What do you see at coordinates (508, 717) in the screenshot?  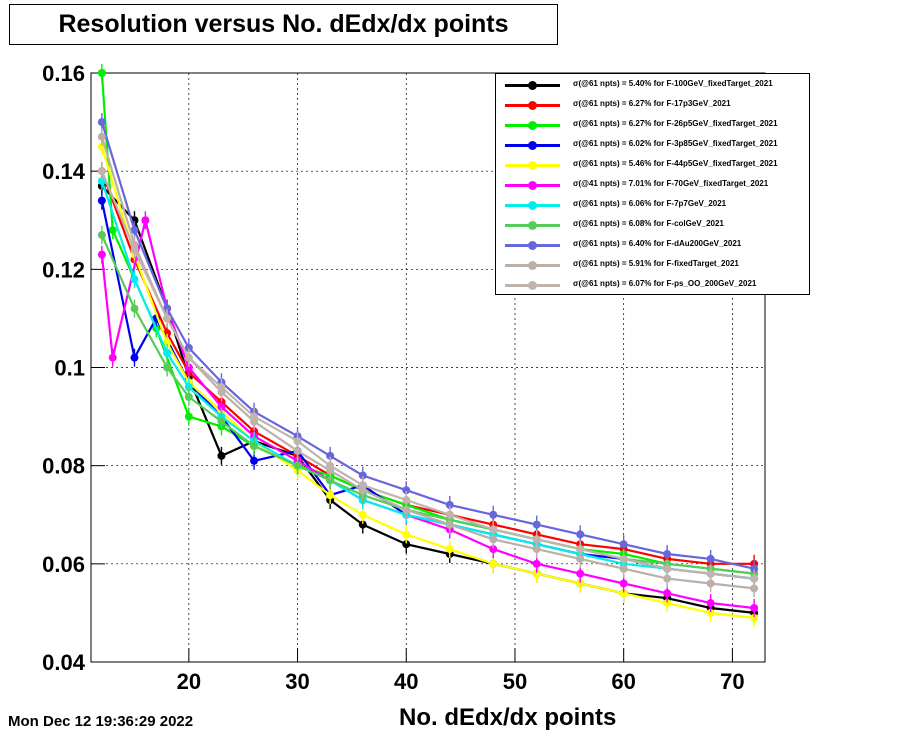 I see `x-axis-label: No. dEdx/dx points` at bounding box center [508, 717].